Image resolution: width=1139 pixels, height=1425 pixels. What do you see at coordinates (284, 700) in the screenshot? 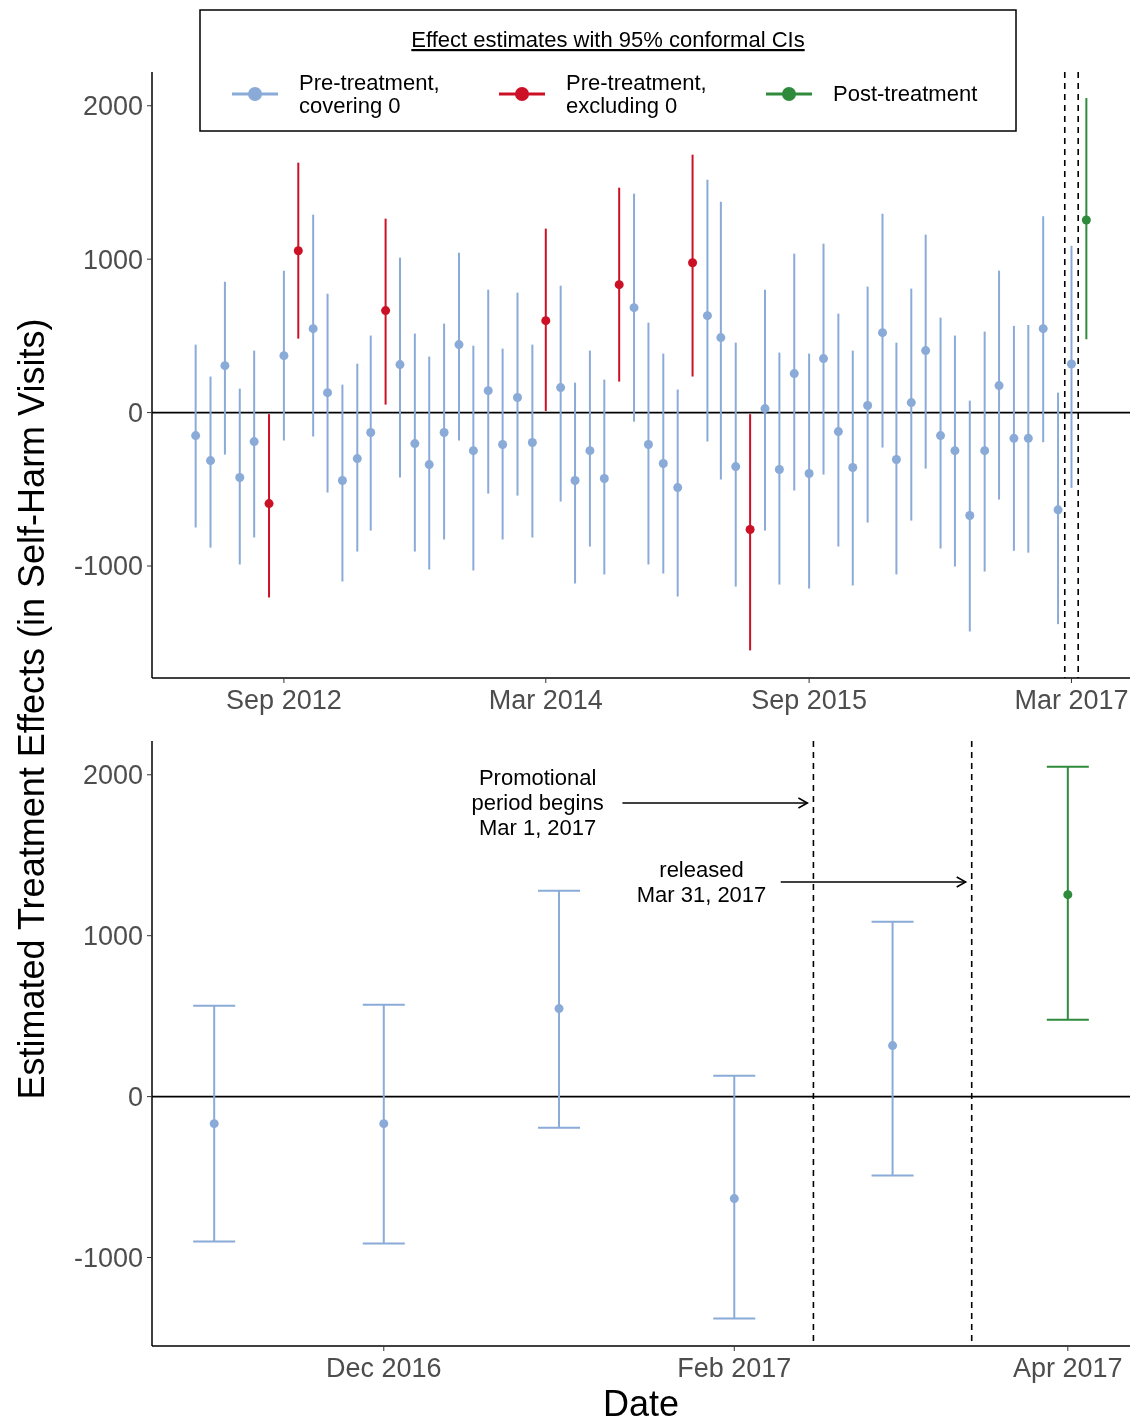
I see `x-tick-label: Sep 2012` at bounding box center [284, 700].